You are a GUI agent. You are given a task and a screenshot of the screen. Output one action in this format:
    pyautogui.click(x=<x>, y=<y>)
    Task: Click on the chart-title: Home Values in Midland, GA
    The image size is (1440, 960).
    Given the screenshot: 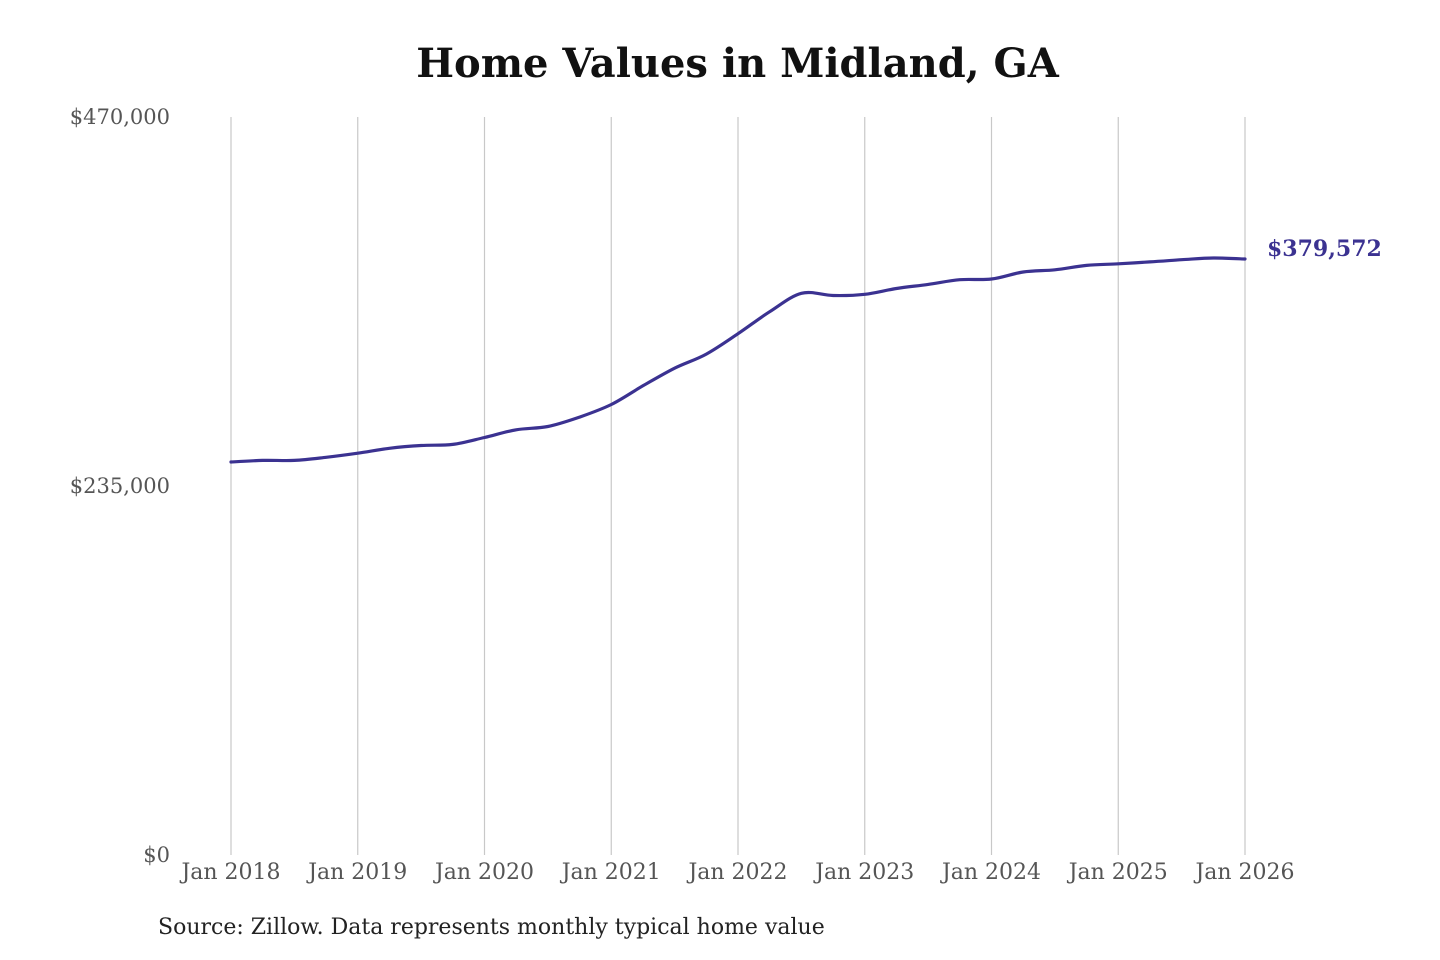 What is the action you would take?
    pyautogui.click(x=737, y=63)
    